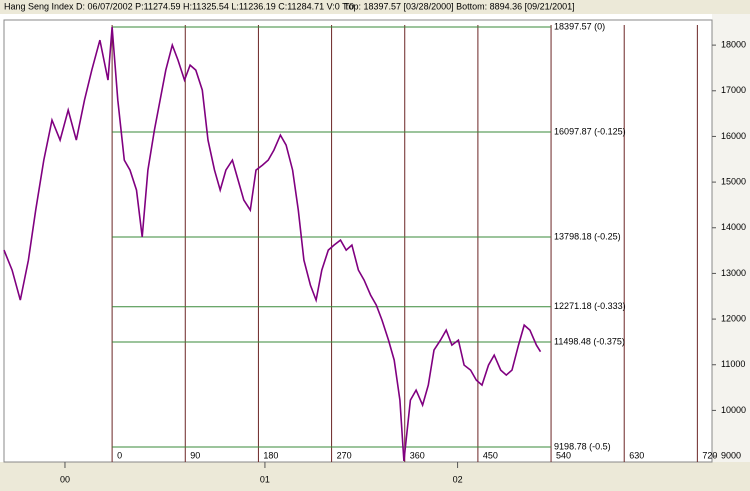  Describe the element at coordinates (458, 479) in the screenshot. I see `date-tick-label: 02` at that location.